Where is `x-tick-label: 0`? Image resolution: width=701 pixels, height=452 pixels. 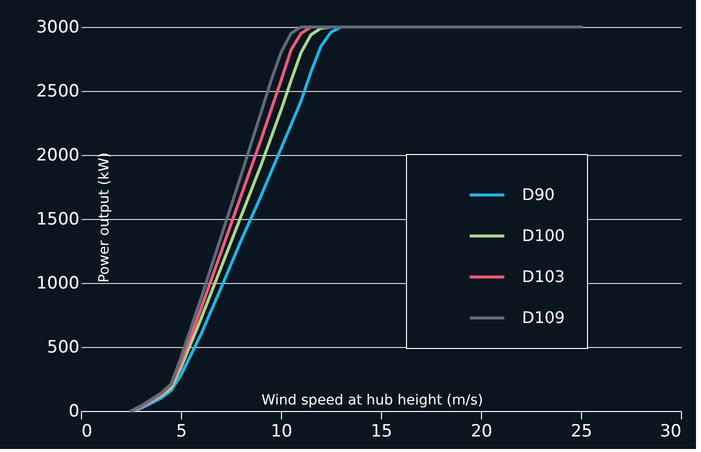 x-tick-label: 0 is located at coordinates (87, 432).